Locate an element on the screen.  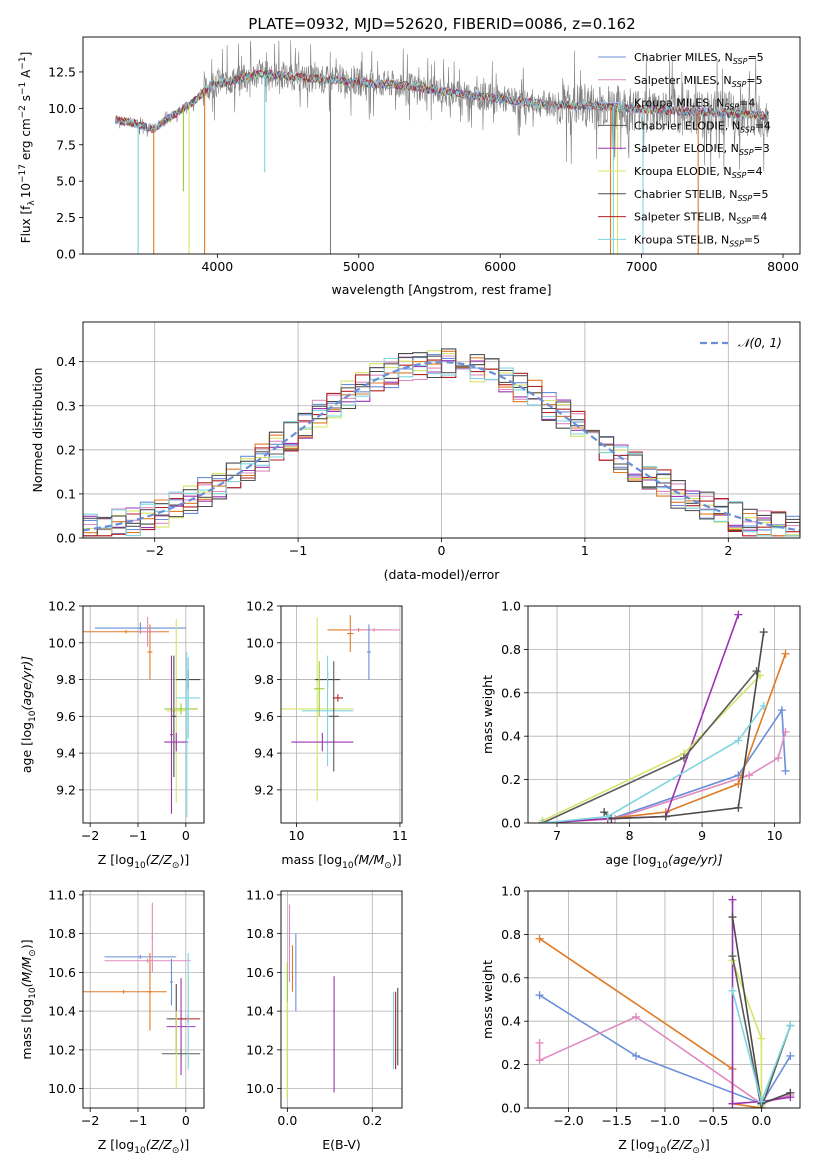
x-tick-label: 9 is located at coordinates (702, 835).